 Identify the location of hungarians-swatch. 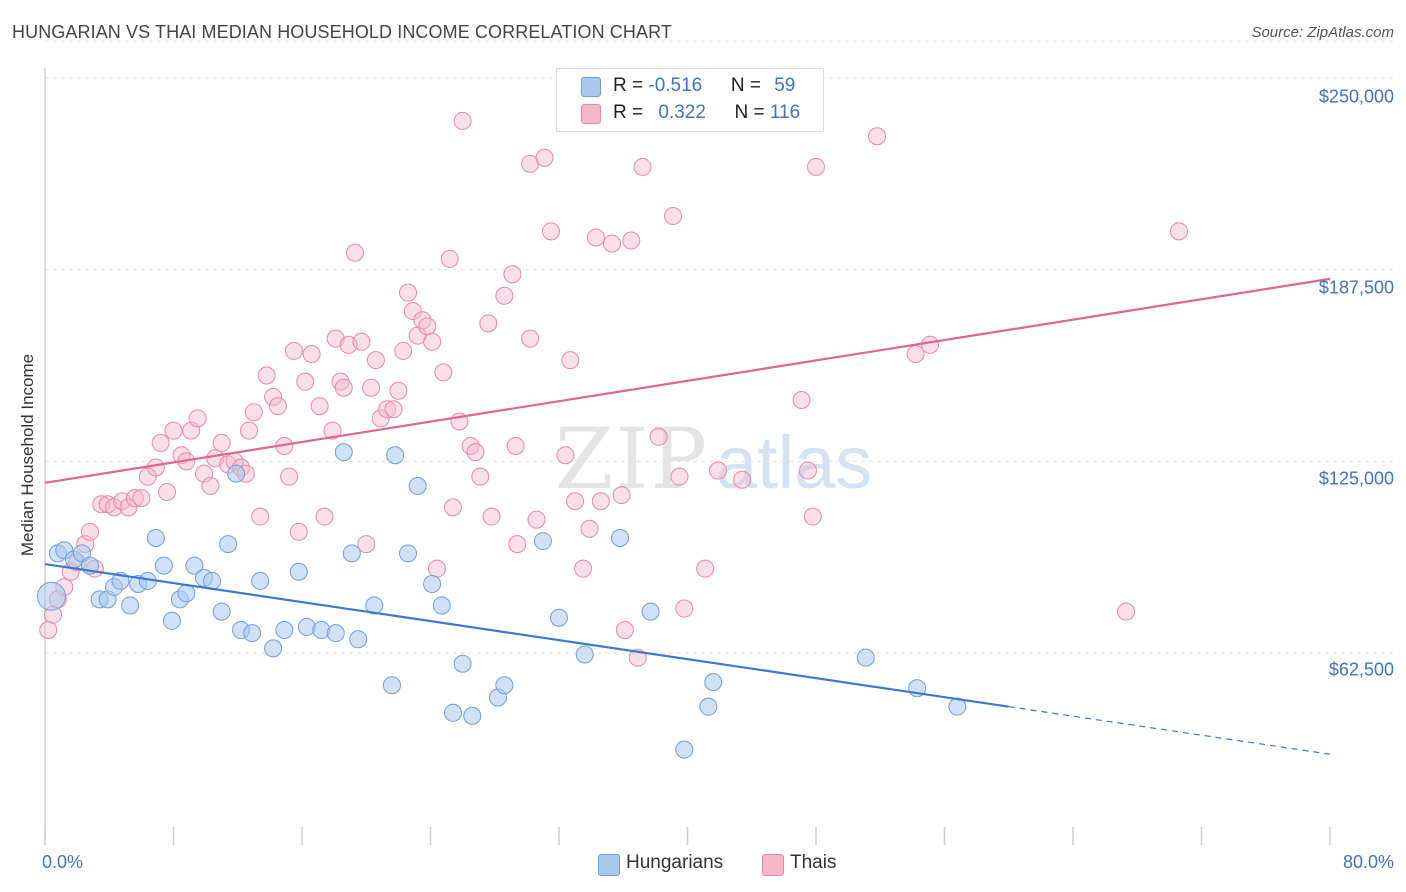
(591, 87).